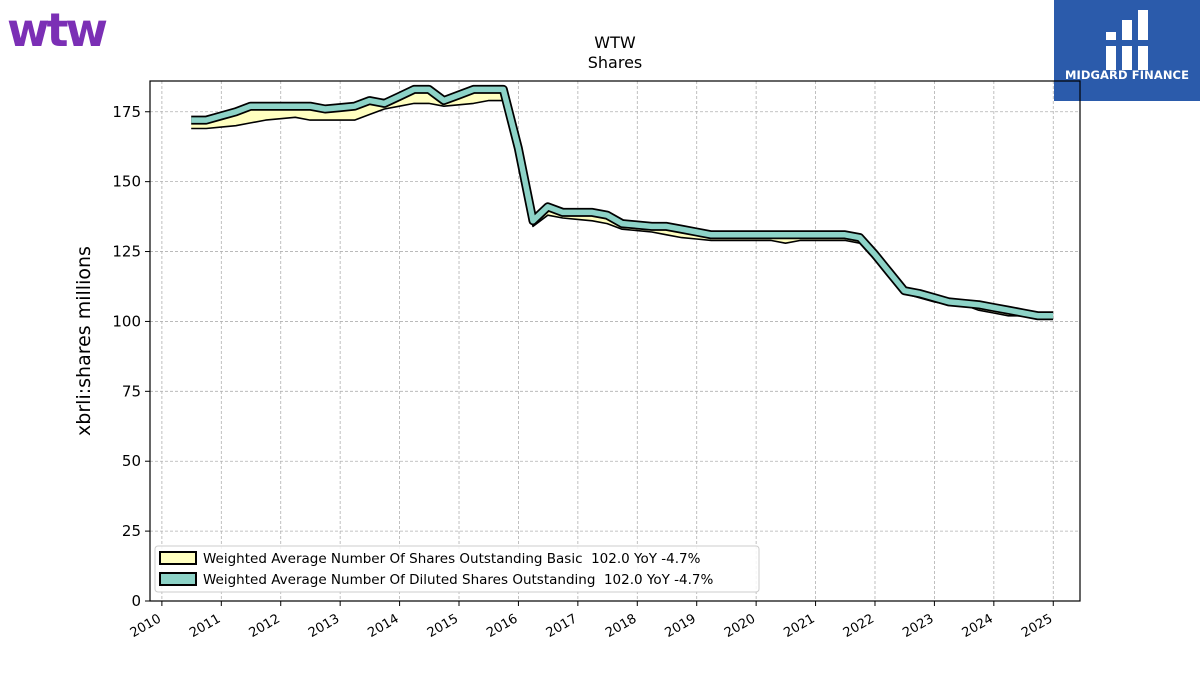 This screenshot has height=675, width=1200. What do you see at coordinates (126, 321) in the screenshot?
I see `y-tick-label: 100` at bounding box center [126, 321].